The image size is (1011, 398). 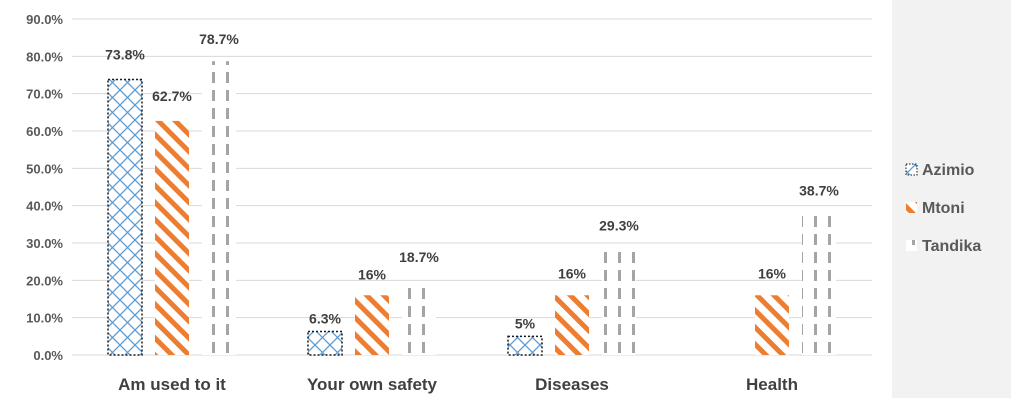 What do you see at coordinates (911, 207) in the screenshot?
I see `legend-swatch-mtoni` at bounding box center [911, 207].